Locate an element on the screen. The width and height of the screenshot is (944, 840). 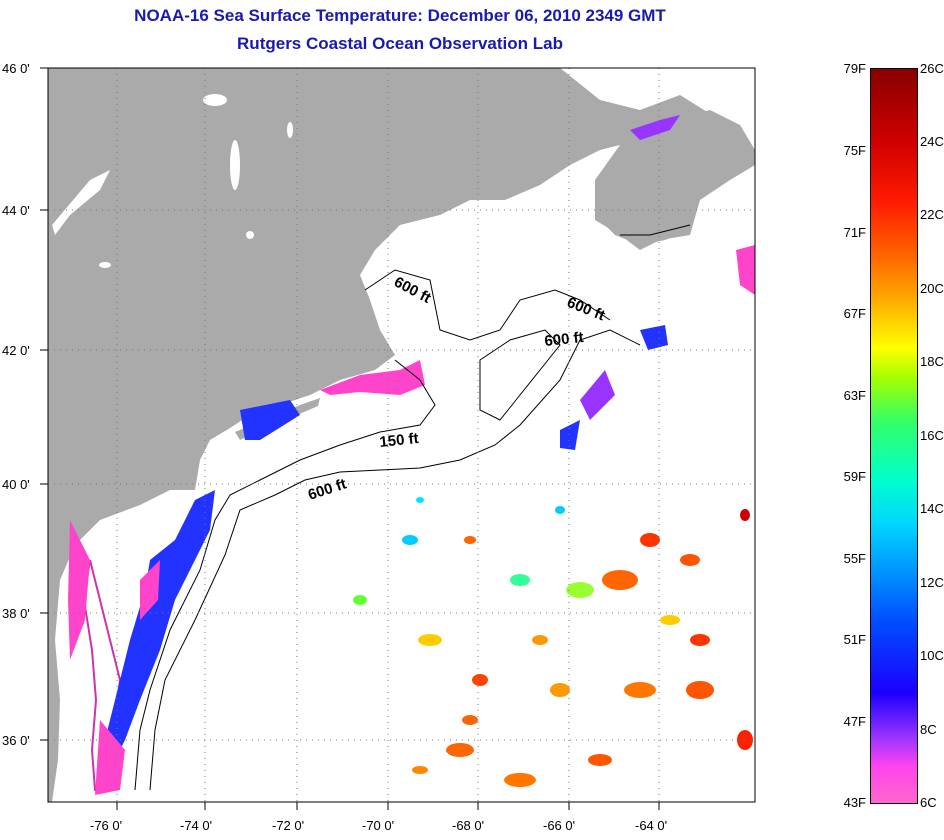
legend-f-label: 55F is located at coordinates (854, 558).